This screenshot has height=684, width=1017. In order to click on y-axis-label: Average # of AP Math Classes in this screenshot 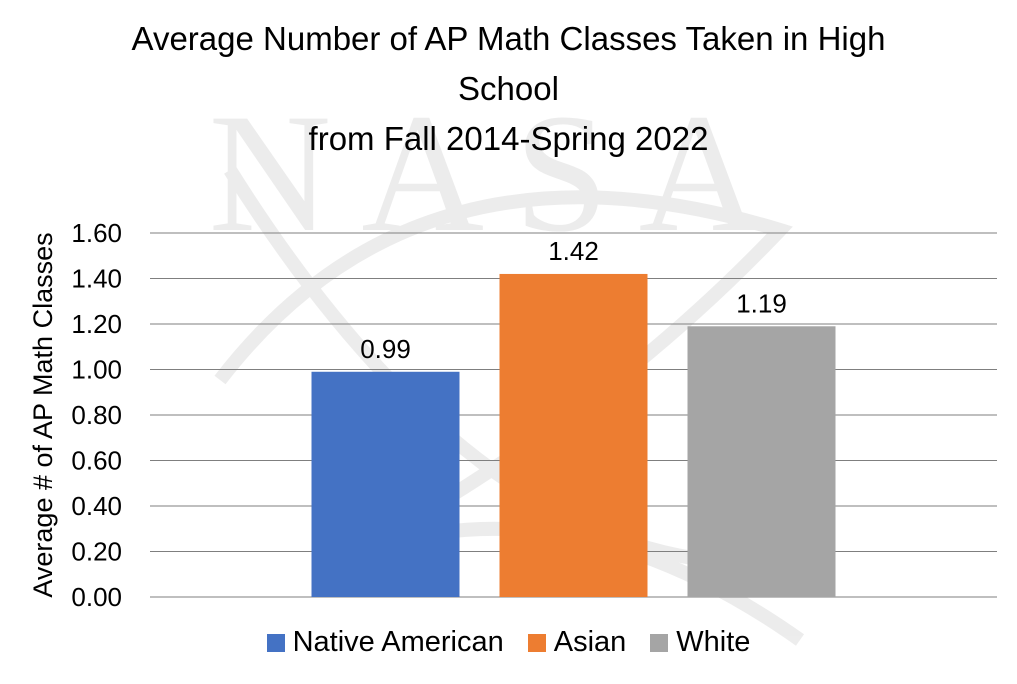, I will do `click(43, 414)`.